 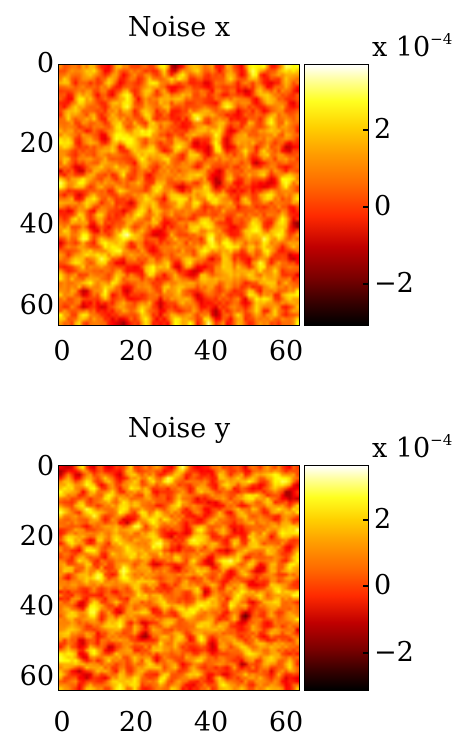 What do you see at coordinates (179, 27) in the screenshot?
I see `chart-title: Noise x` at bounding box center [179, 27].